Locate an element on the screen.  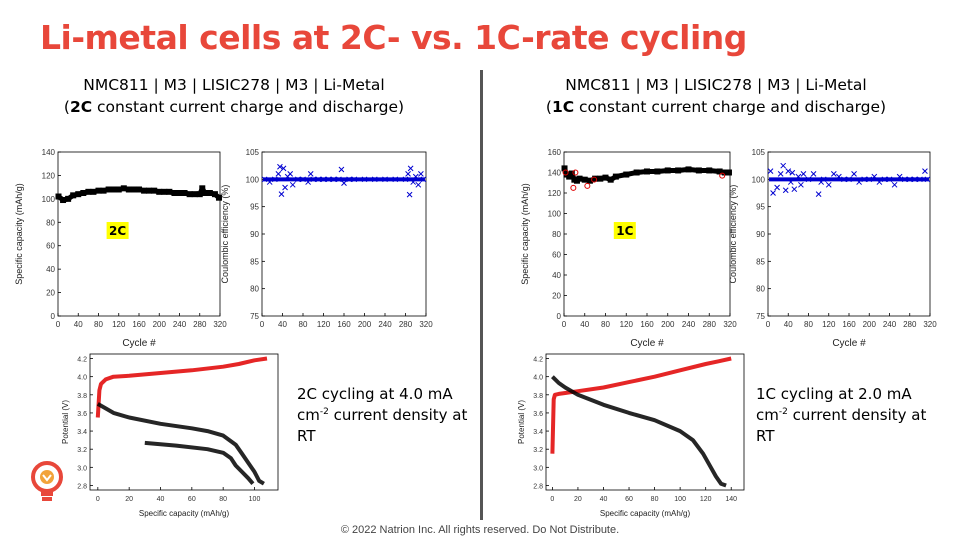
left-note-exponent: -2 is located at coordinates (324, 412).